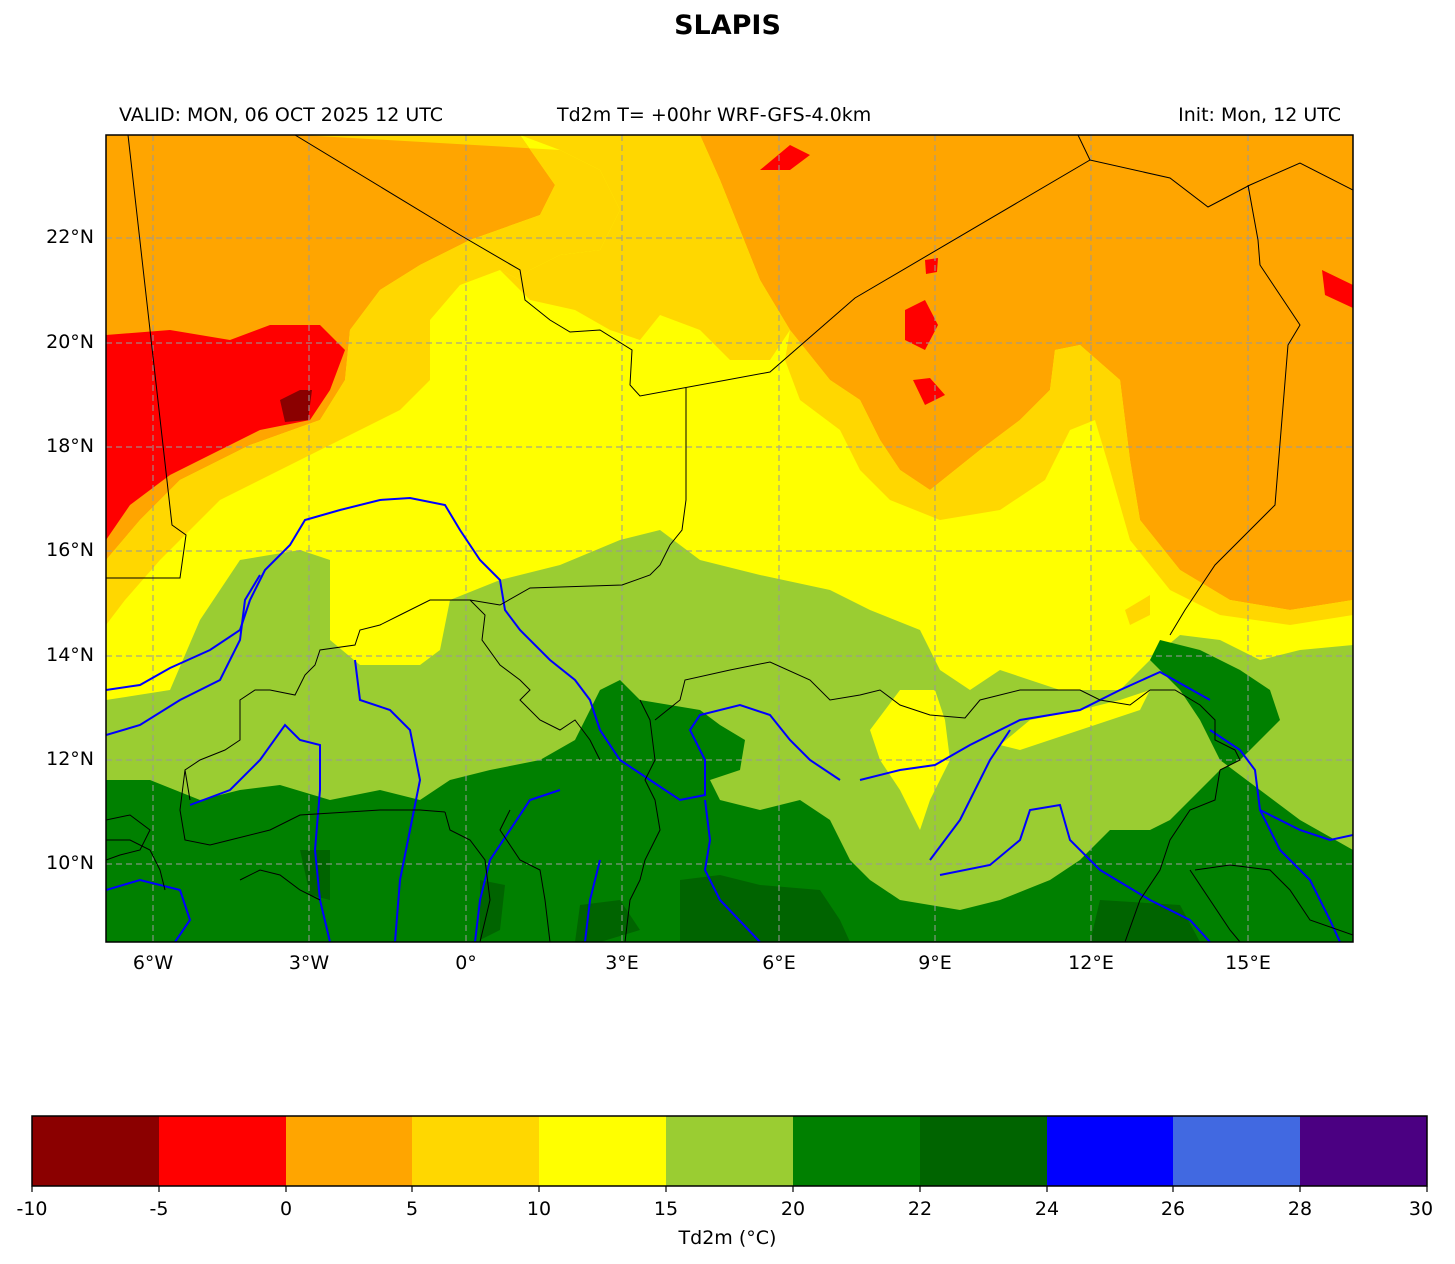 The width and height of the screenshot is (1455, 1264). Describe the element at coordinates (793, 1209) in the screenshot. I see `colorbar-tick-label: 20` at that location.